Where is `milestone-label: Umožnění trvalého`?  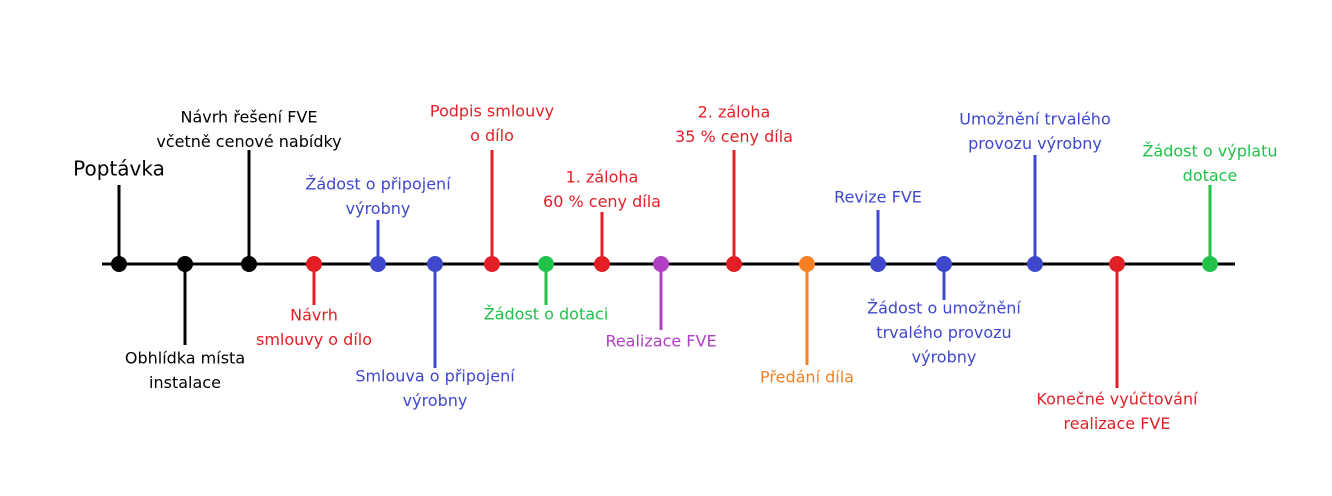 milestone-label: Umožnění trvalého is located at coordinates (1034, 119).